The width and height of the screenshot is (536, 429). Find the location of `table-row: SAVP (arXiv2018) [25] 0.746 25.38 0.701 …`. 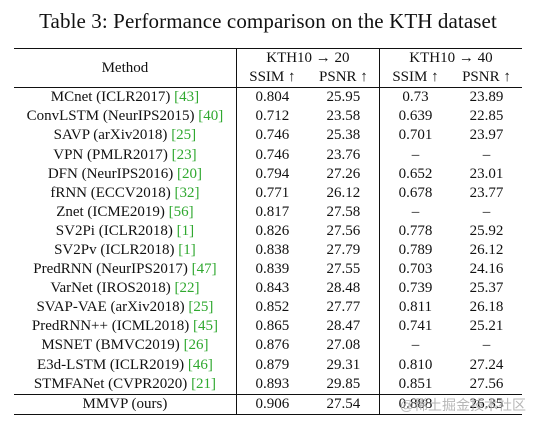

table-row: SAVP (arXiv2018) [25] 0.746 25.38 0.701 … is located at coordinates (268, 136).